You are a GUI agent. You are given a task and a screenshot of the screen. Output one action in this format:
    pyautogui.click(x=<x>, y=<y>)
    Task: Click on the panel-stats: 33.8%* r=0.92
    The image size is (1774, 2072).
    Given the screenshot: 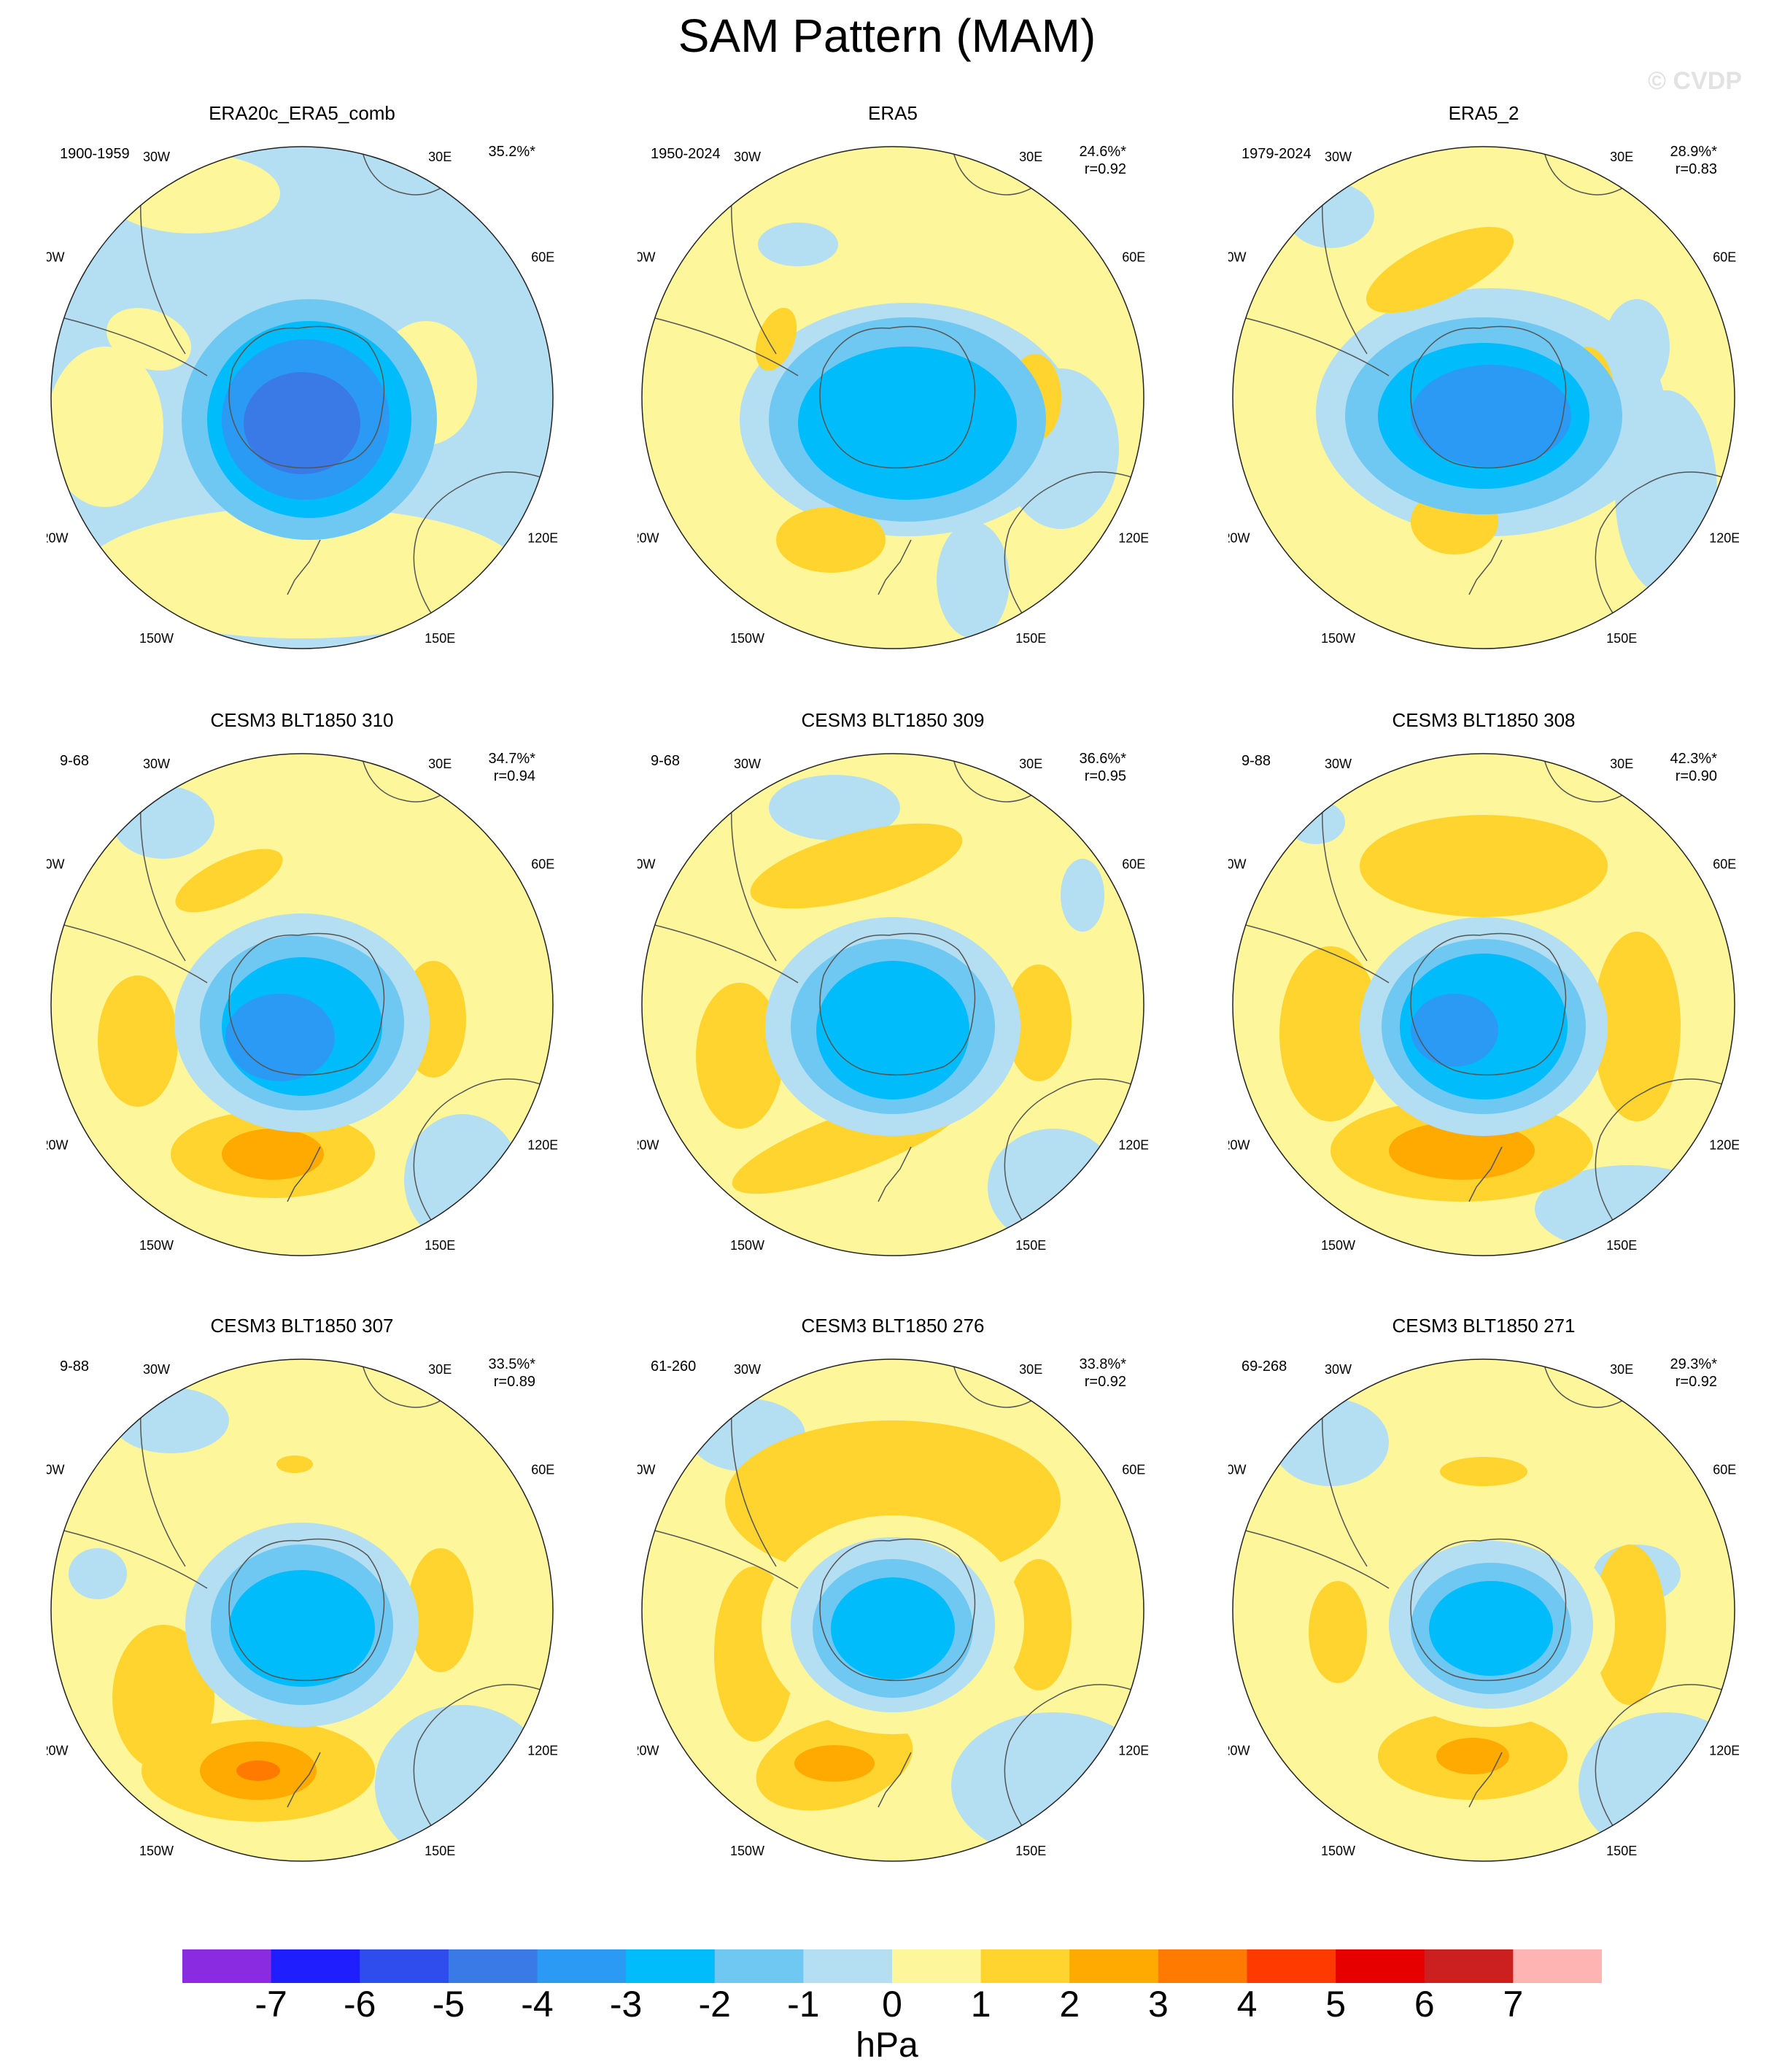 What is the action you would take?
    pyautogui.click(x=1103, y=1373)
    